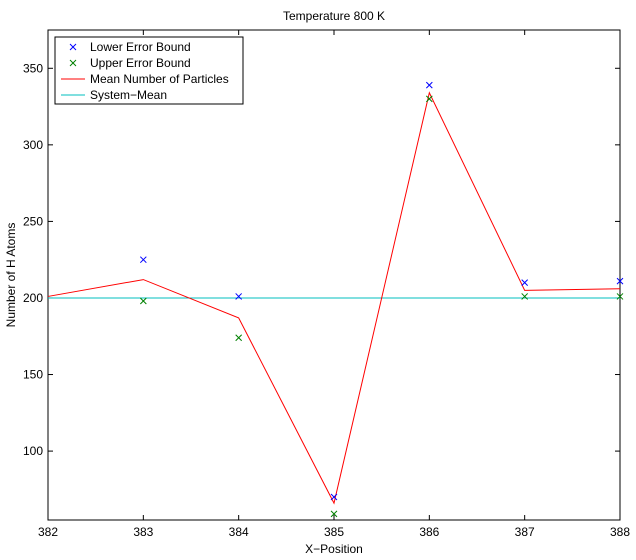  I want to click on x-tick-label: 382, so click(48, 532).